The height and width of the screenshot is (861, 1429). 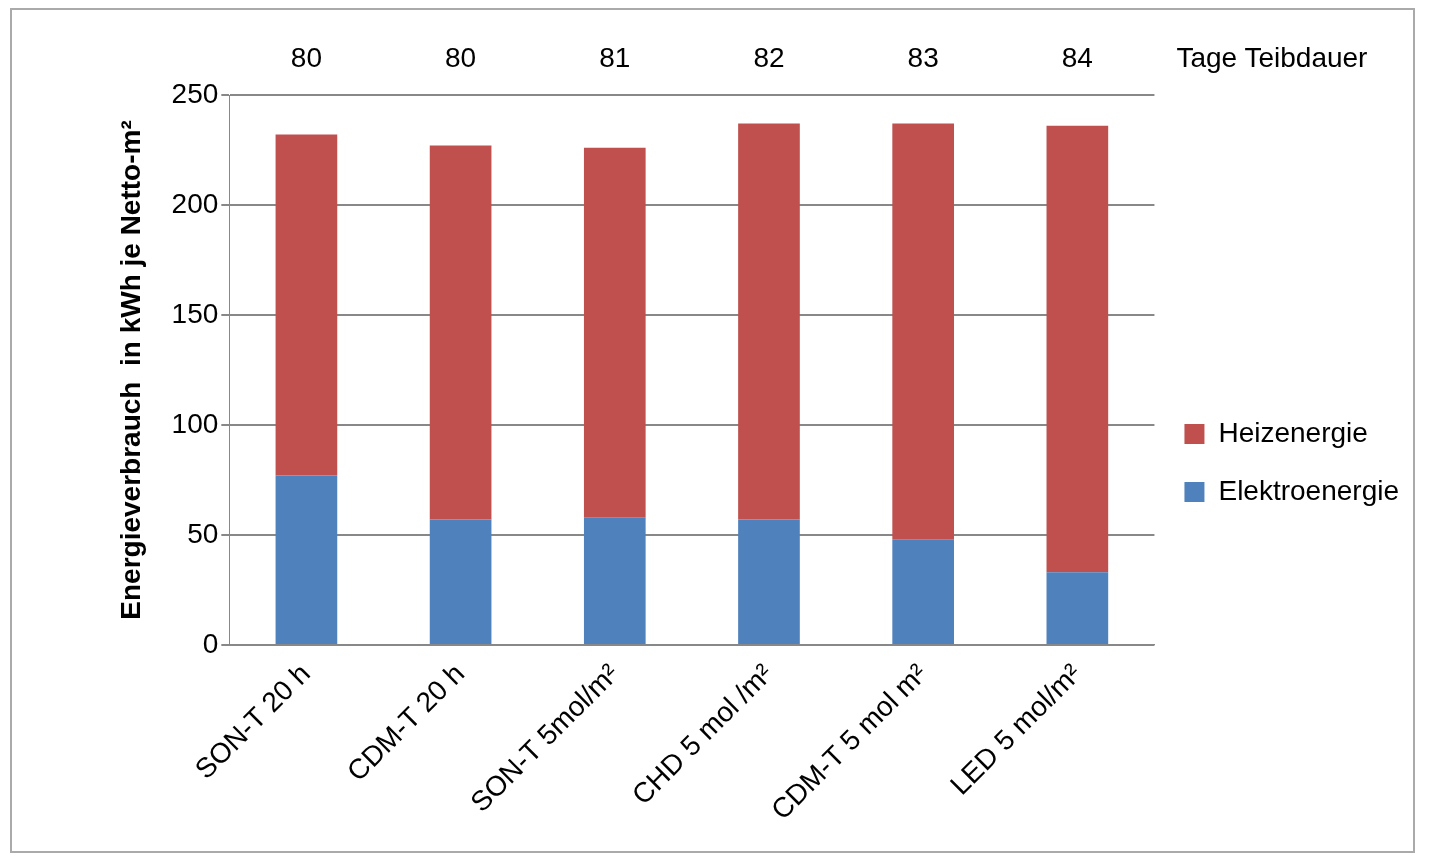 I want to click on y-tick-label: 50, so click(x=203, y=533).